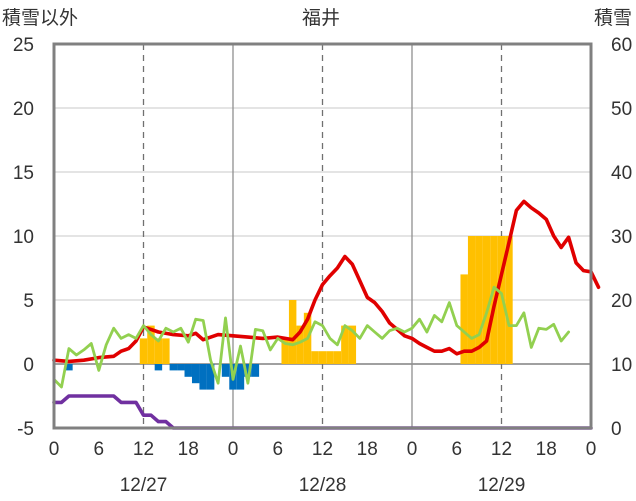  What do you see at coordinates (28, 365) in the screenshot?
I see `left-tick-label: 0` at bounding box center [28, 365].